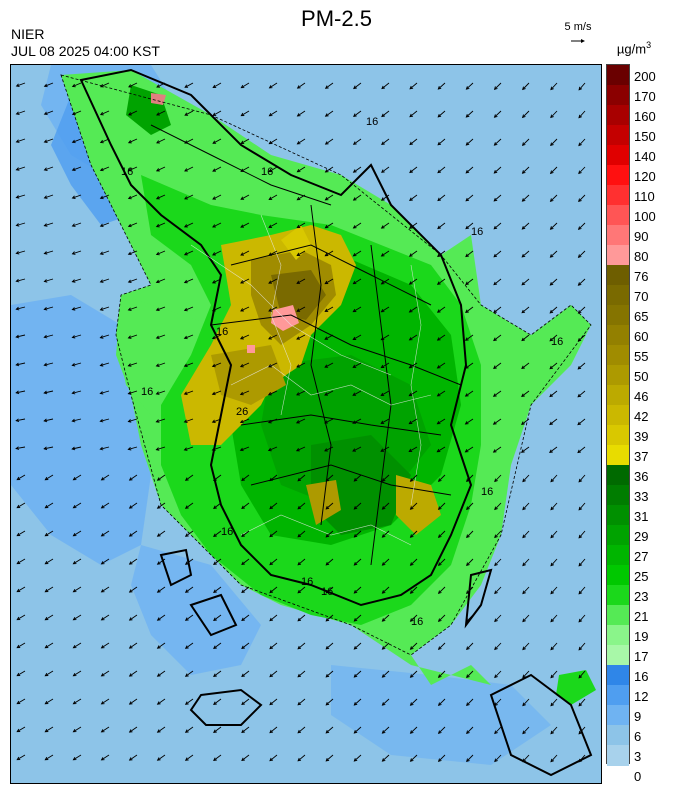 The height and width of the screenshot is (795, 673). I want to click on contour-label: 16, so click(327, 592).